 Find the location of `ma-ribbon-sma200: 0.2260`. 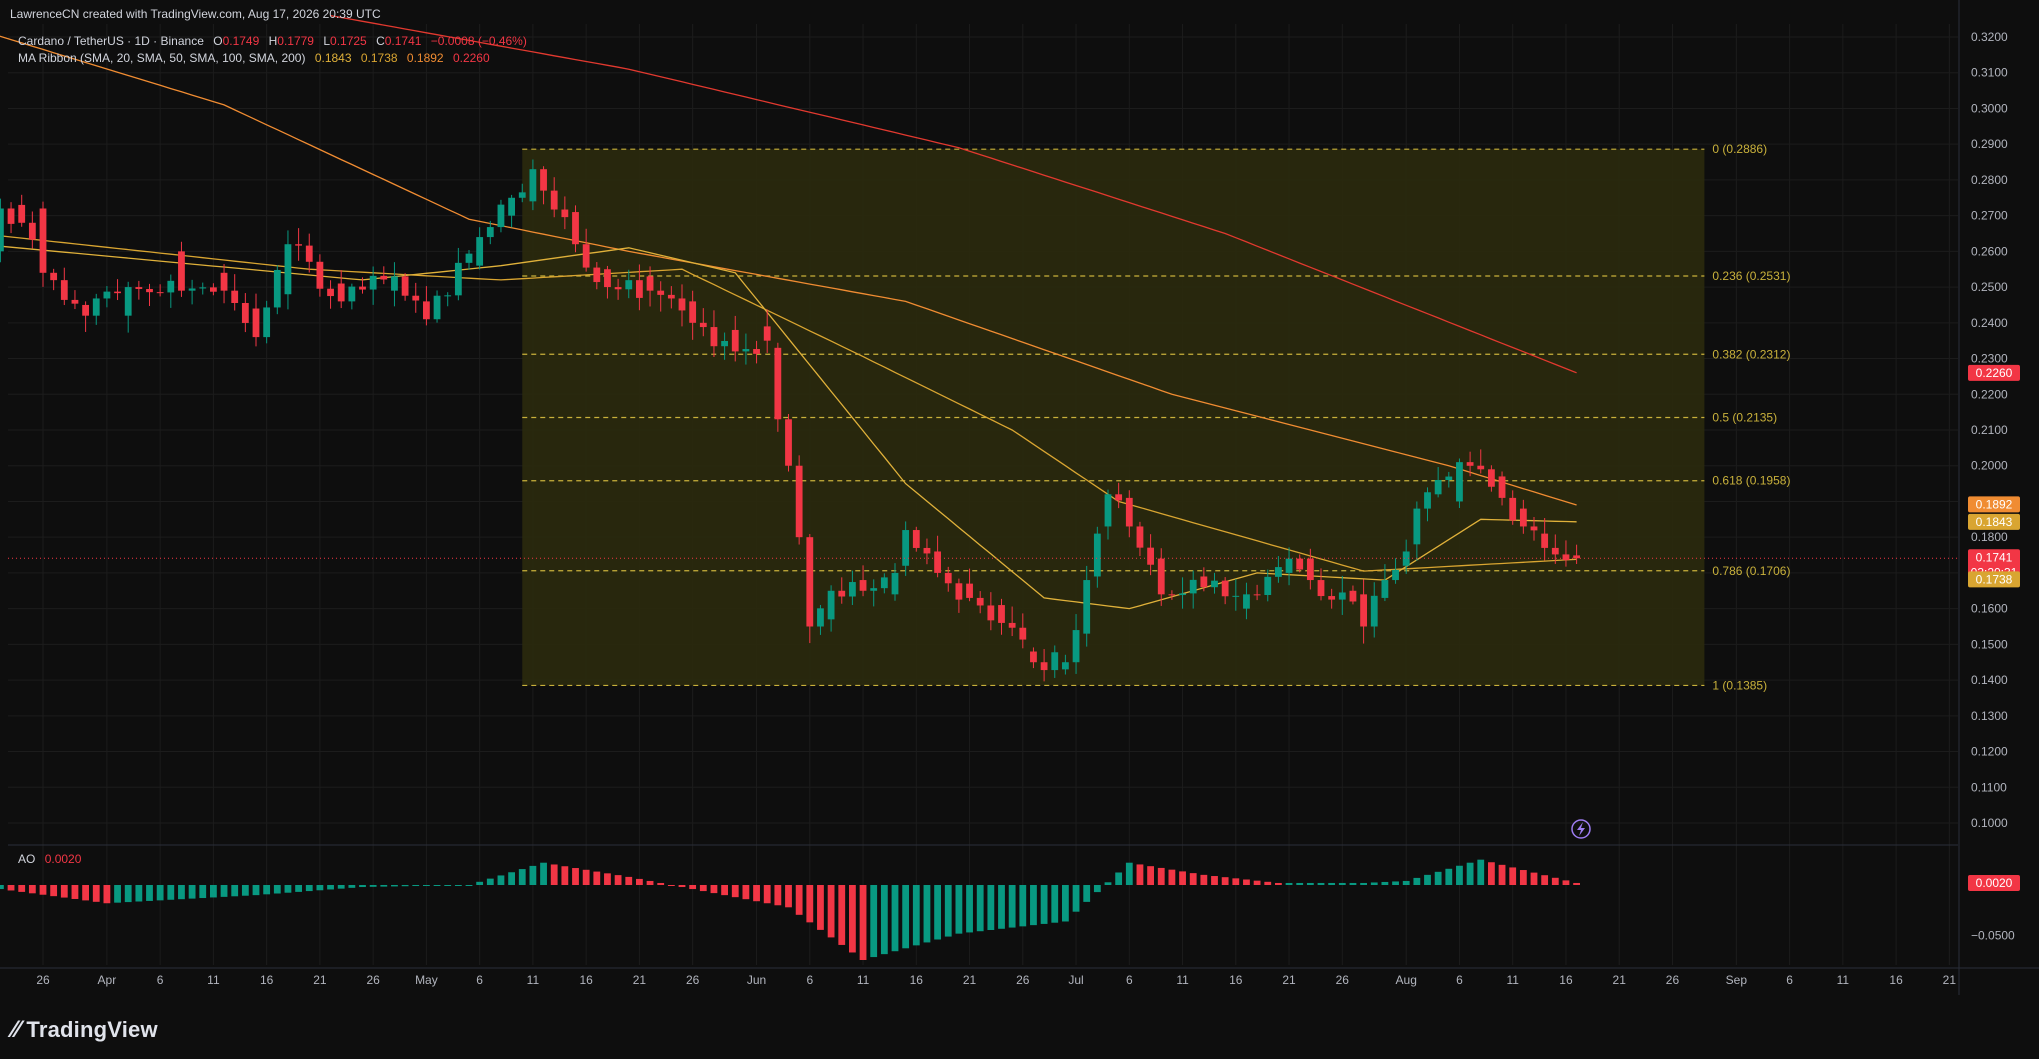

ma-ribbon-sma200: 0.2260 is located at coordinates (471, 58).